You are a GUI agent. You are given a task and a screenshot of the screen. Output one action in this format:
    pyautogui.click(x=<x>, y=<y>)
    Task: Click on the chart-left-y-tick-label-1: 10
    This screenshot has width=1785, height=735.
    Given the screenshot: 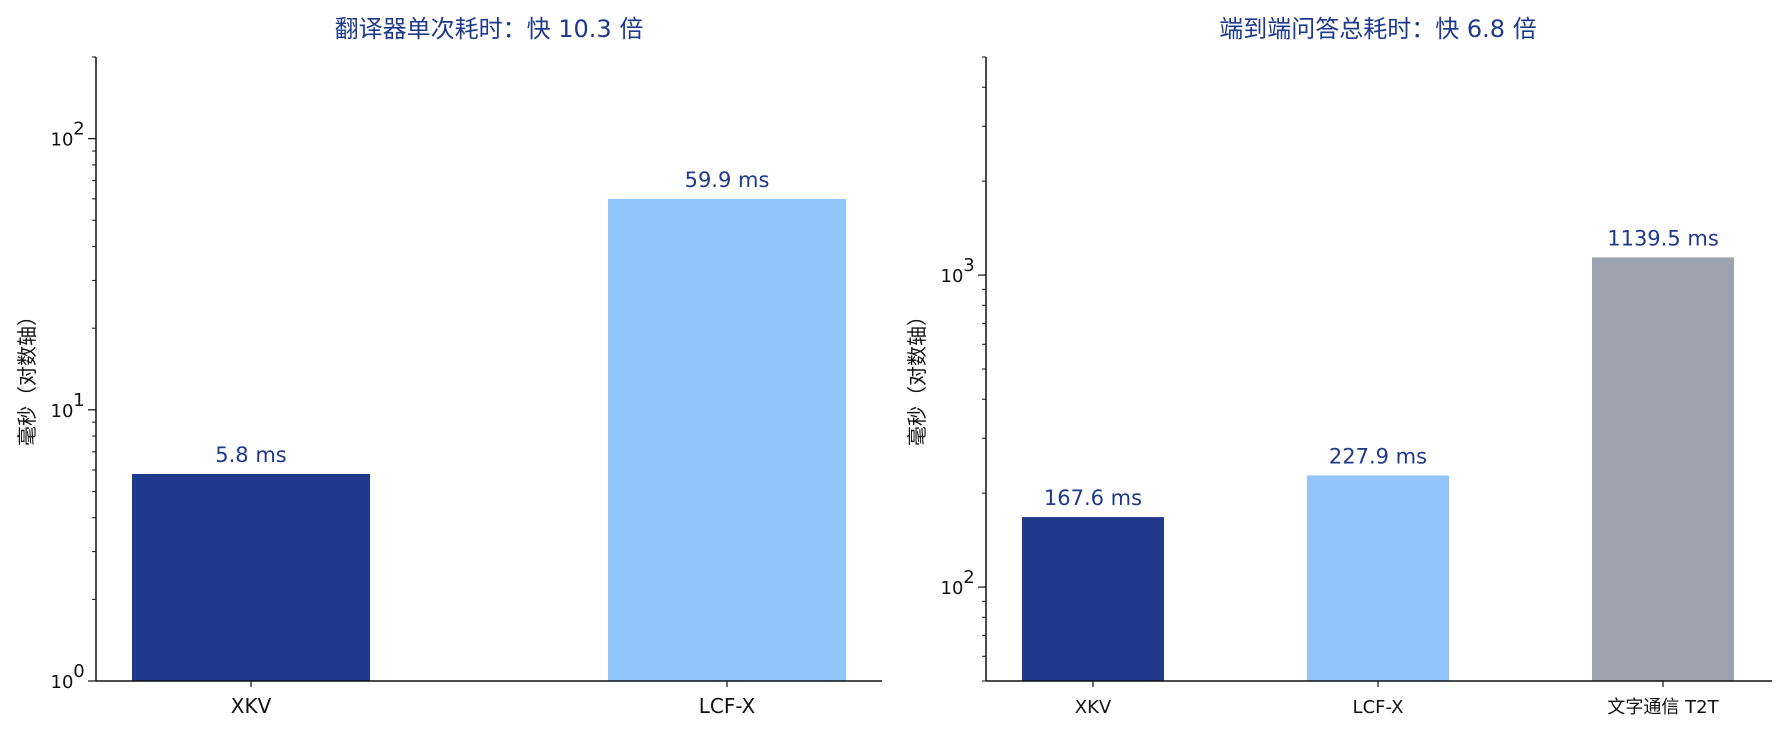 What is the action you would take?
    pyautogui.click(x=62, y=682)
    